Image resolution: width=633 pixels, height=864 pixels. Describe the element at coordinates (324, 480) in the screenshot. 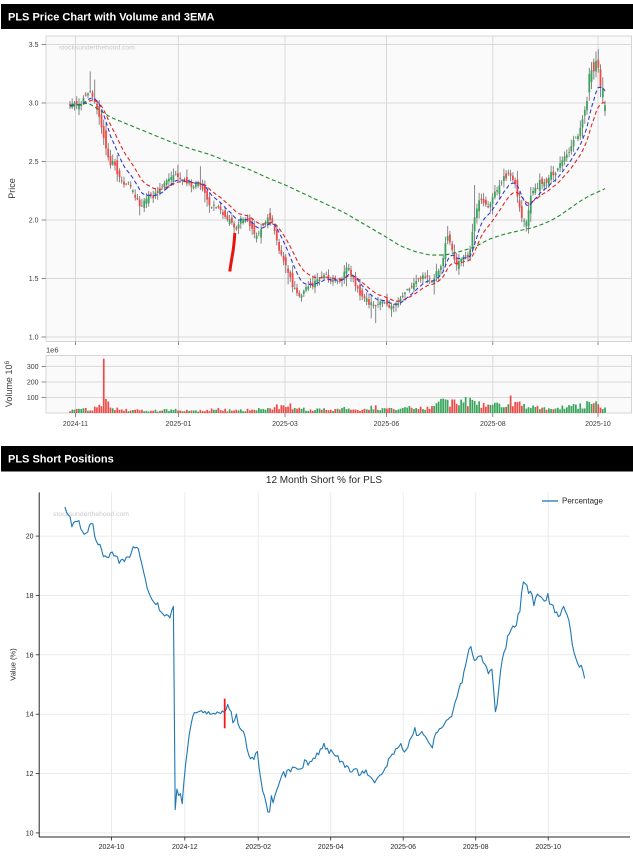

I see `svg-text: 12 Month Short % for PLS` at that location.